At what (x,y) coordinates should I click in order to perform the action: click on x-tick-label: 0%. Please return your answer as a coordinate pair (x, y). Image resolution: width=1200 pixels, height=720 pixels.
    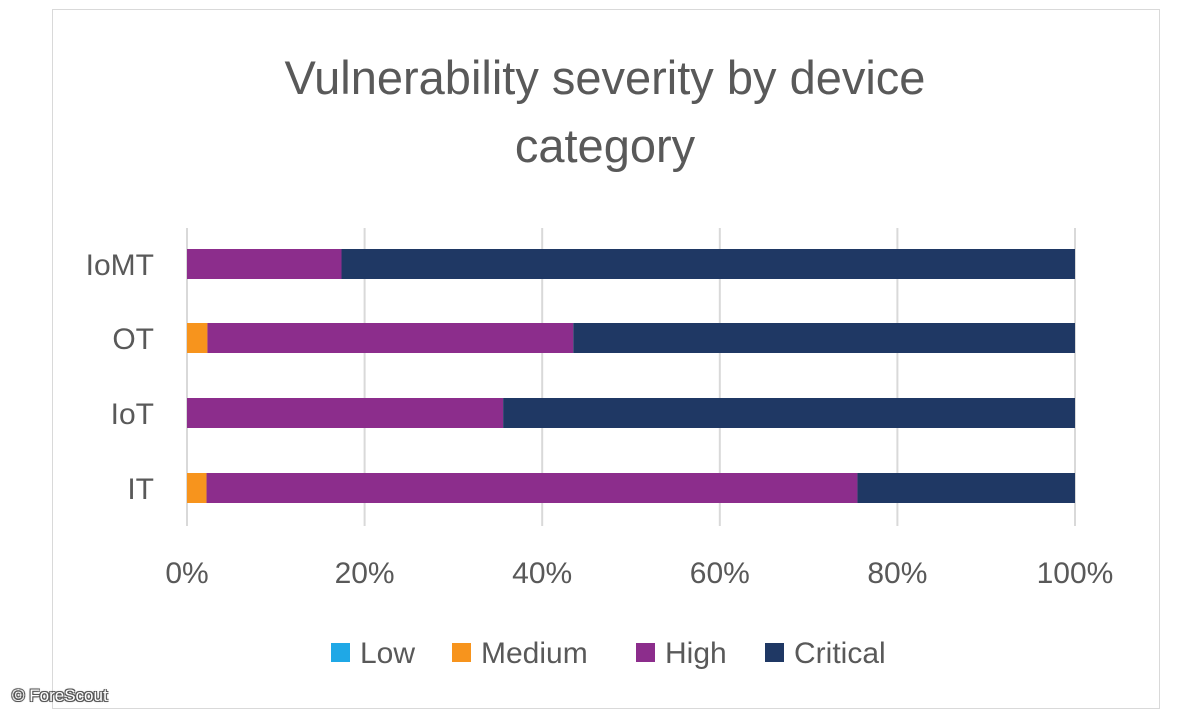
    Looking at the image, I should click on (186, 573).